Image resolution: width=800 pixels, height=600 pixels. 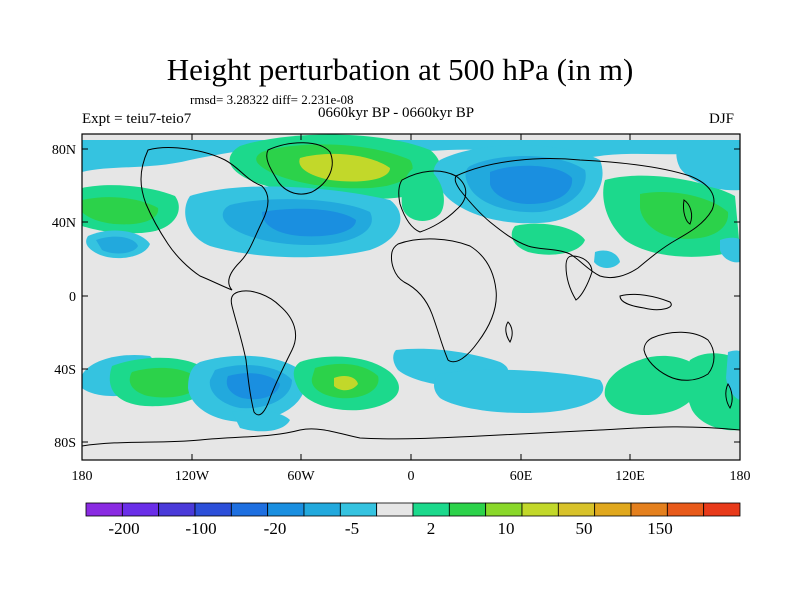 What do you see at coordinates (200, 528) in the screenshot?
I see `colorbar-label: -100` at bounding box center [200, 528].